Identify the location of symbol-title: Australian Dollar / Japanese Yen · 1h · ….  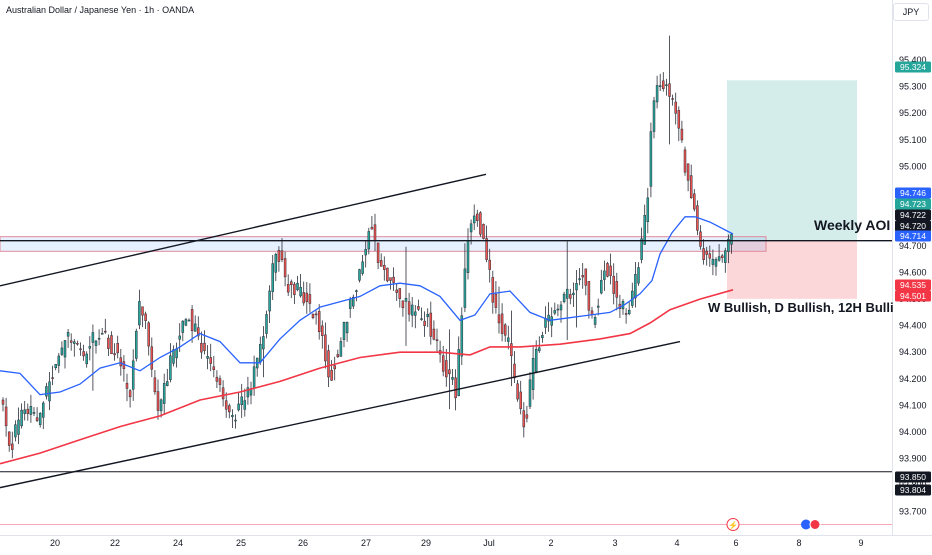
(100, 10).